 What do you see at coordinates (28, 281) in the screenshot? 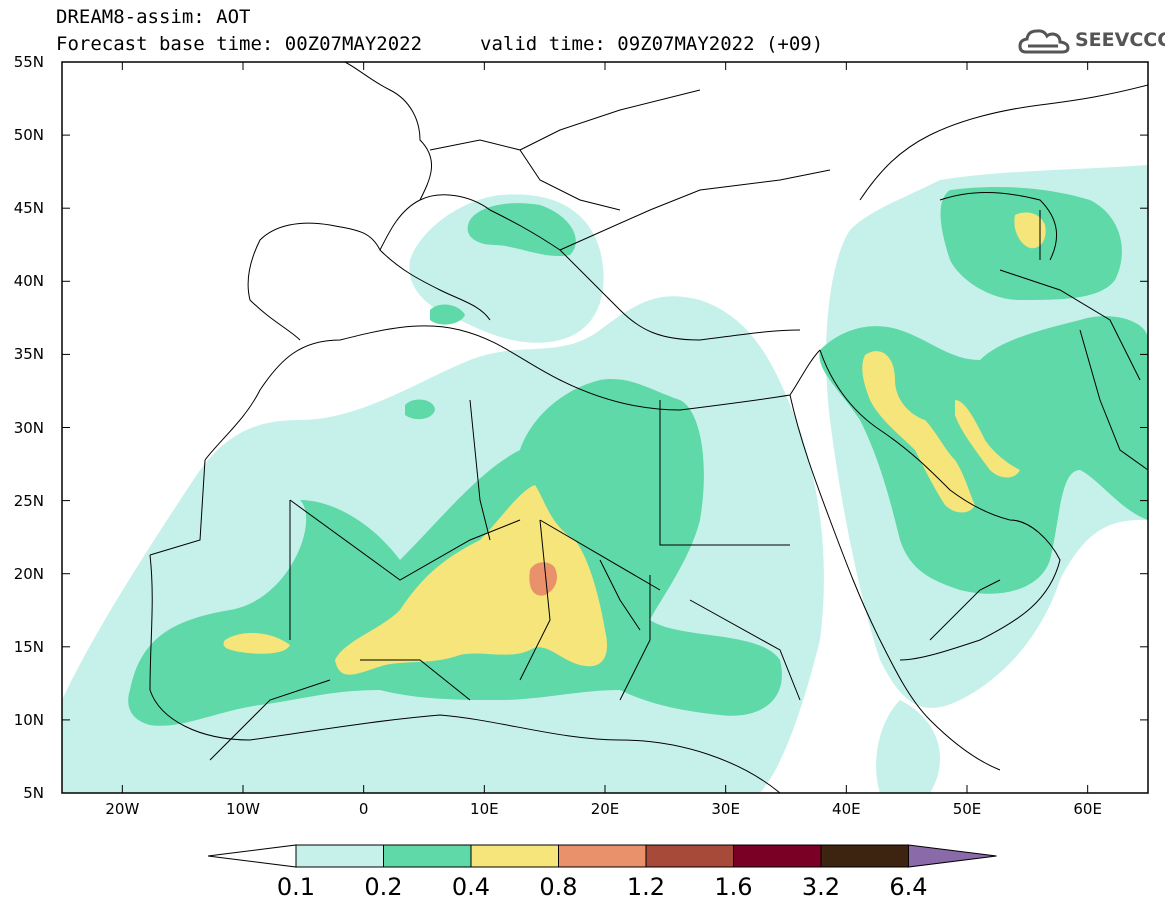
I see `lat-label: 40N` at bounding box center [28, 281].